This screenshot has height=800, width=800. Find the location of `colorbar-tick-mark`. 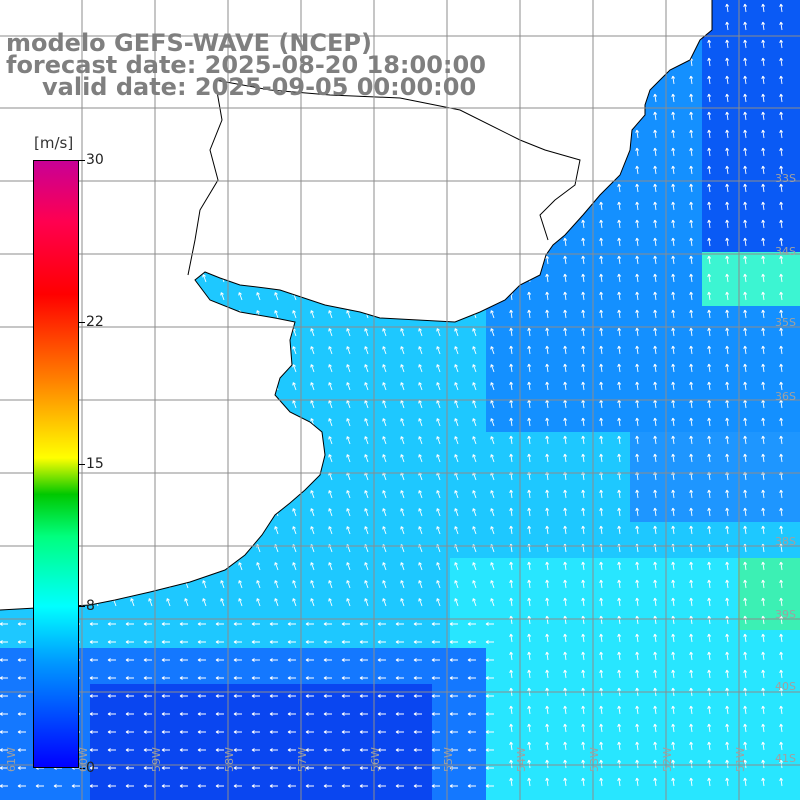

colorbar-tick-mark is located at coordinates (82, 606).